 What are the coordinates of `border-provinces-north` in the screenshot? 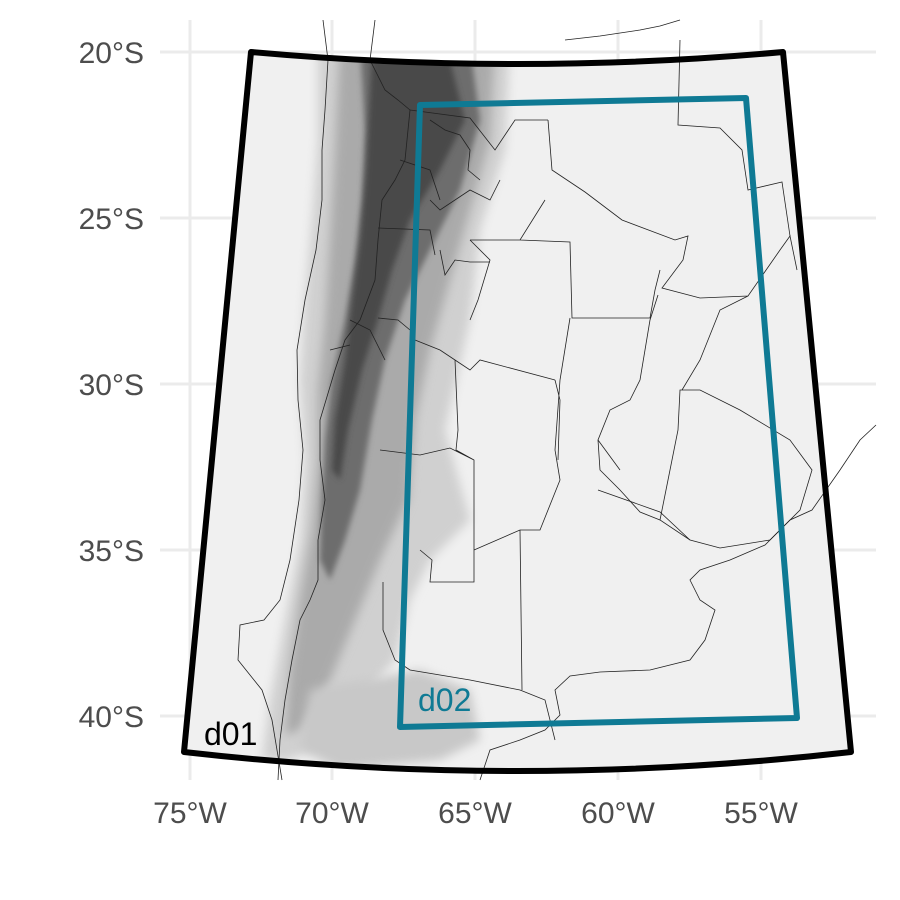 It's located at (405, 240).